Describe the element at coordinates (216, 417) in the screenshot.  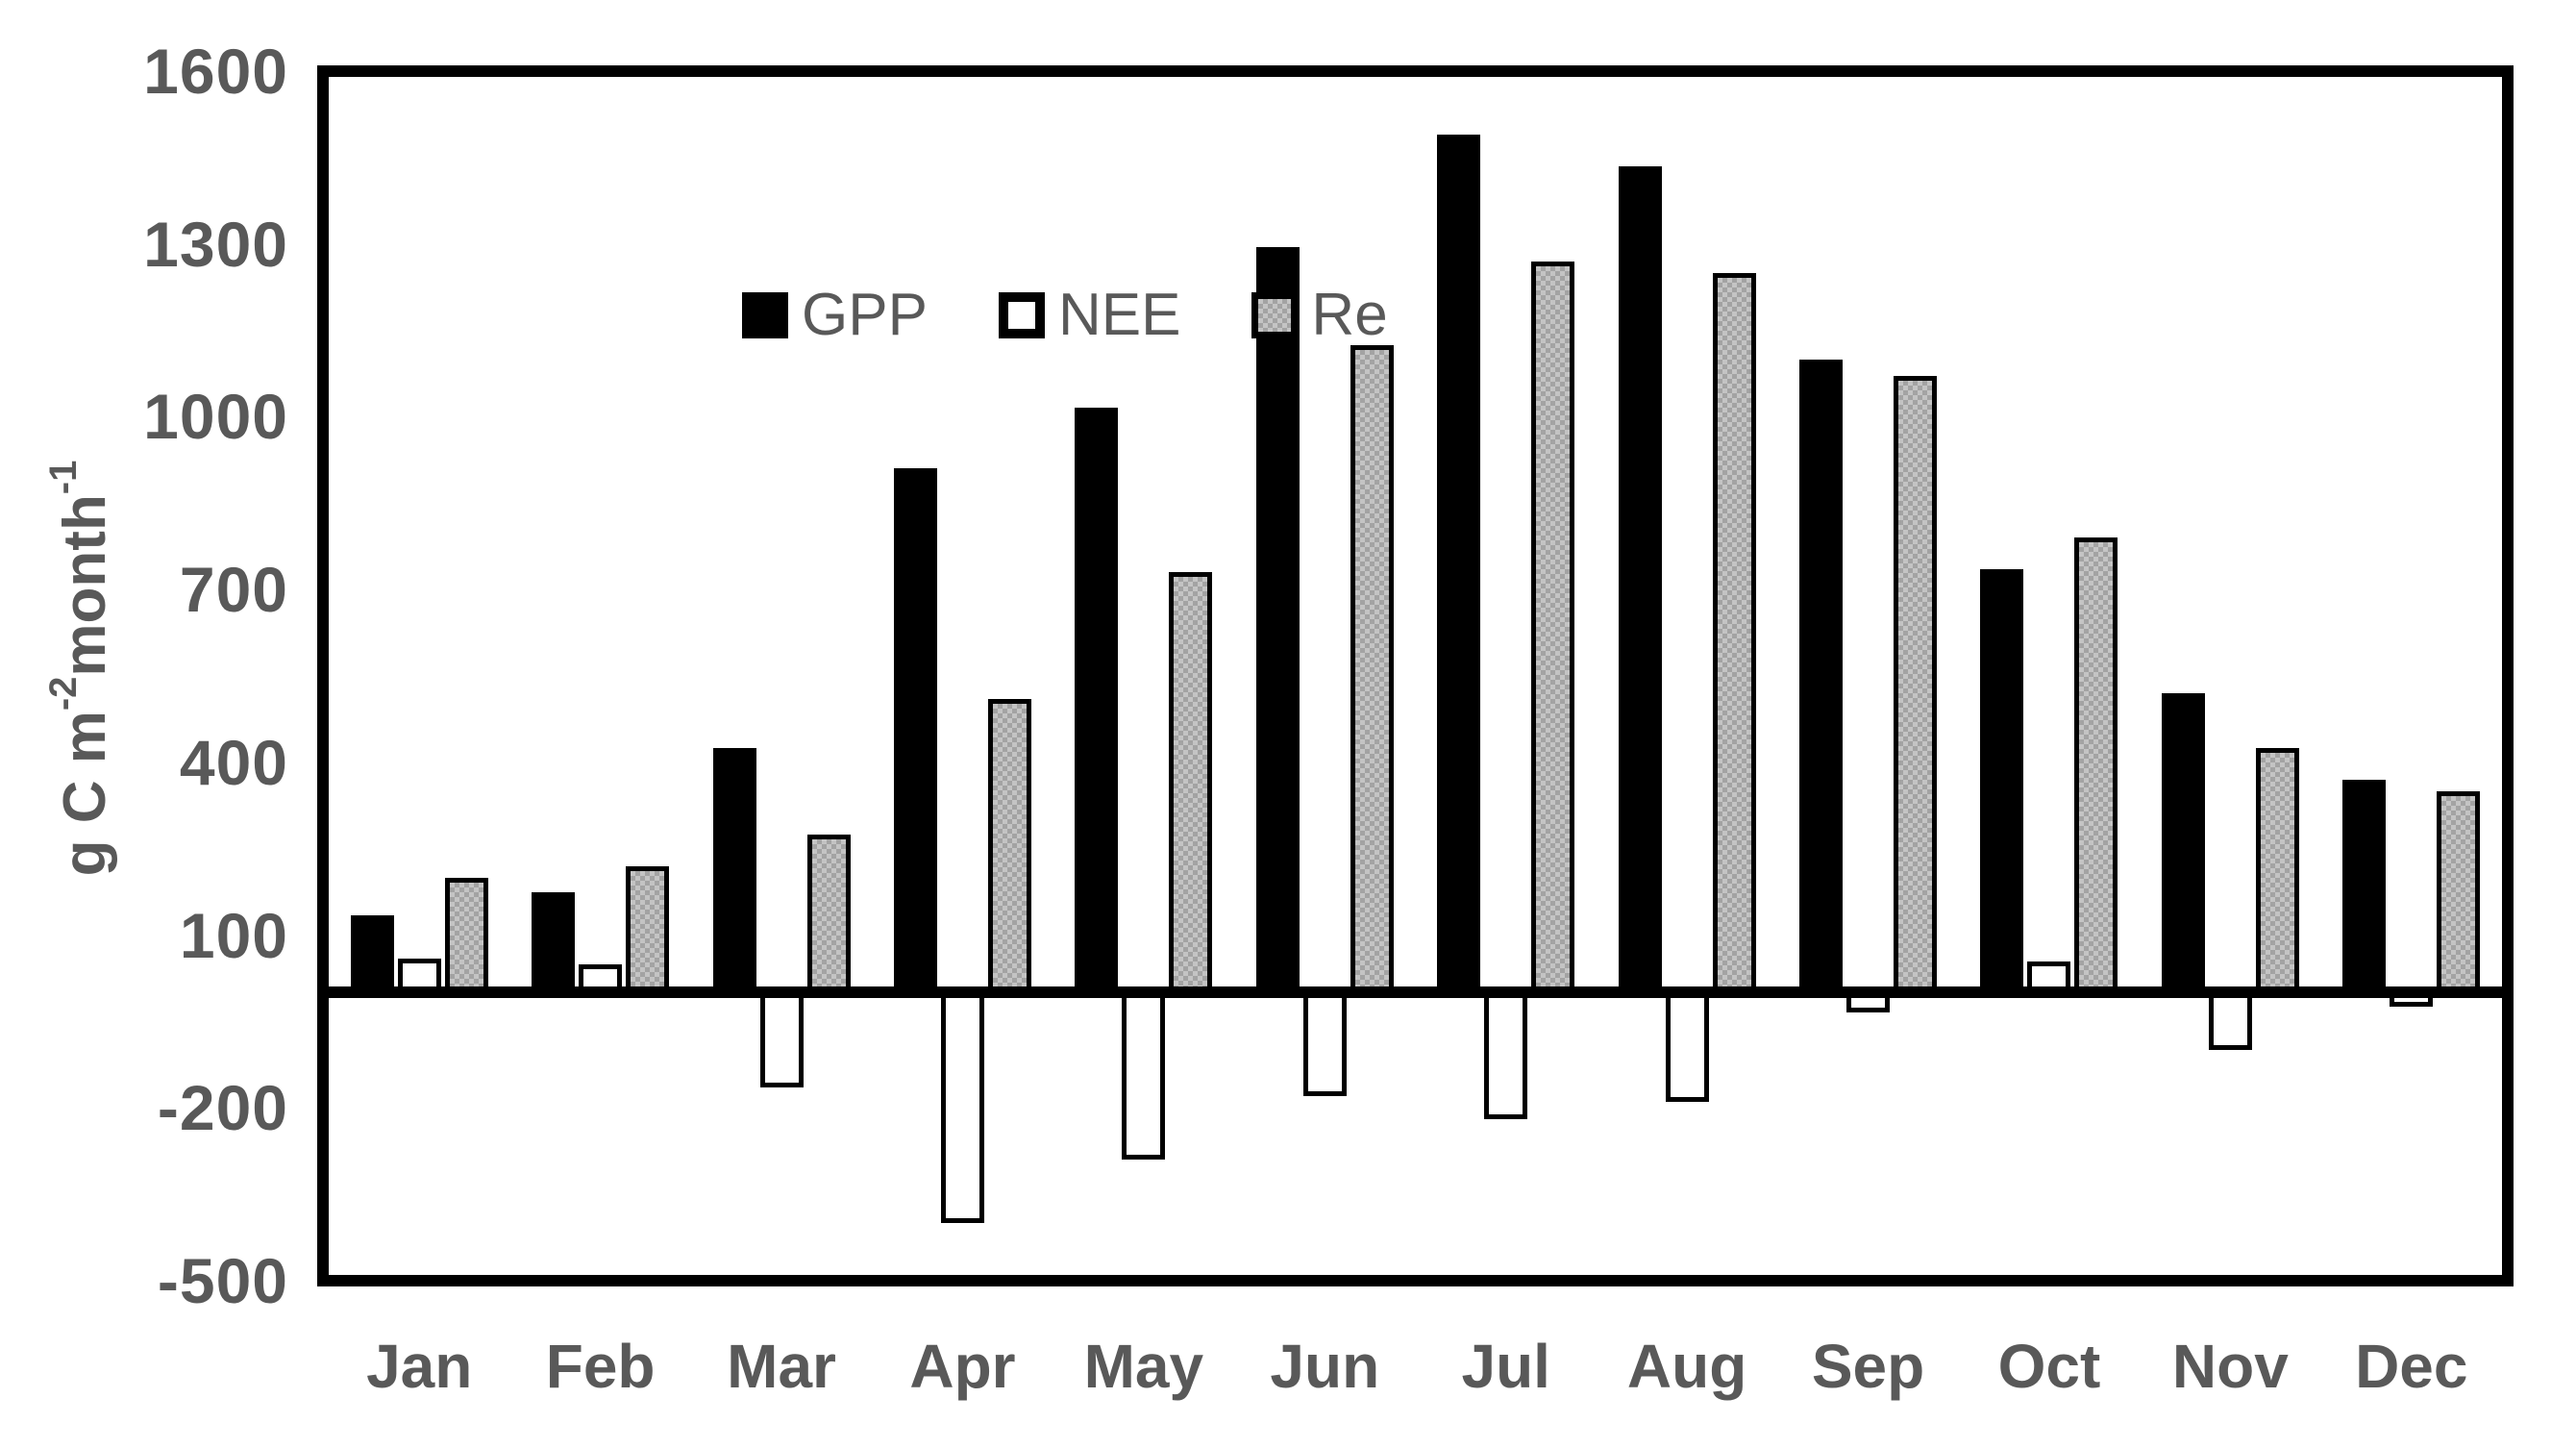
I see `y-tick-label: 1000` at that location.